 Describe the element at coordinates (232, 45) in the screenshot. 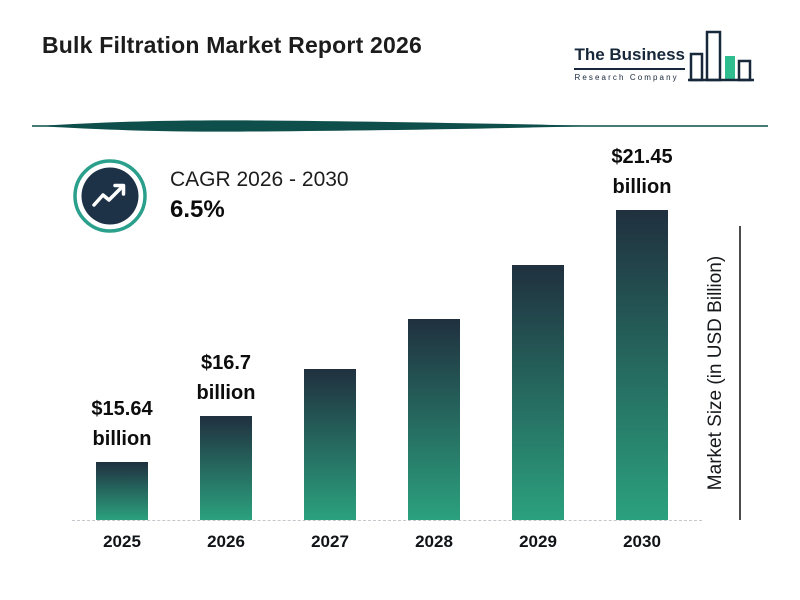

I see `page-title: Bulk Filtration Market Report 2026` at that location.